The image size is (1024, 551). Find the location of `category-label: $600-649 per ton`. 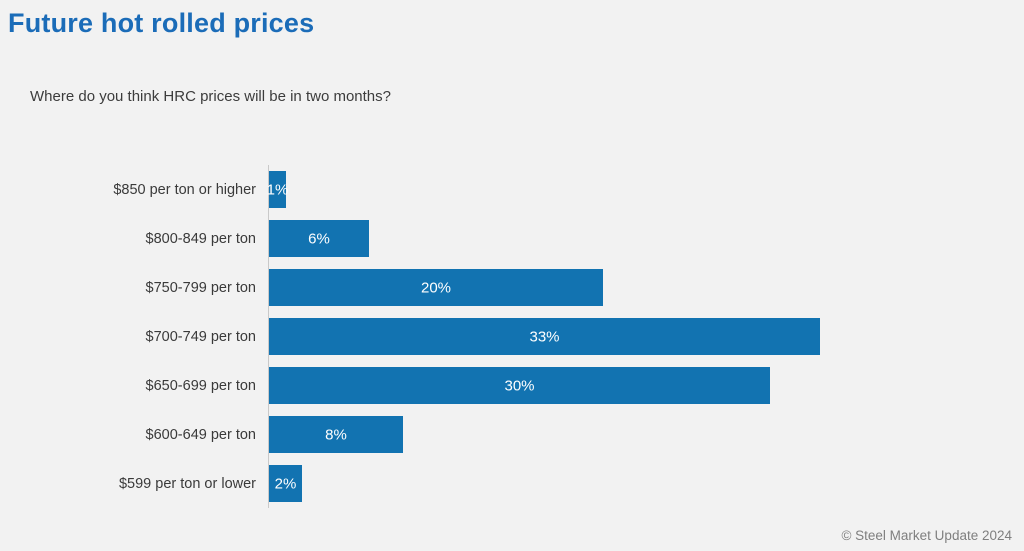

category-label: $600-649 per ton is located at coordinates (200, 434).